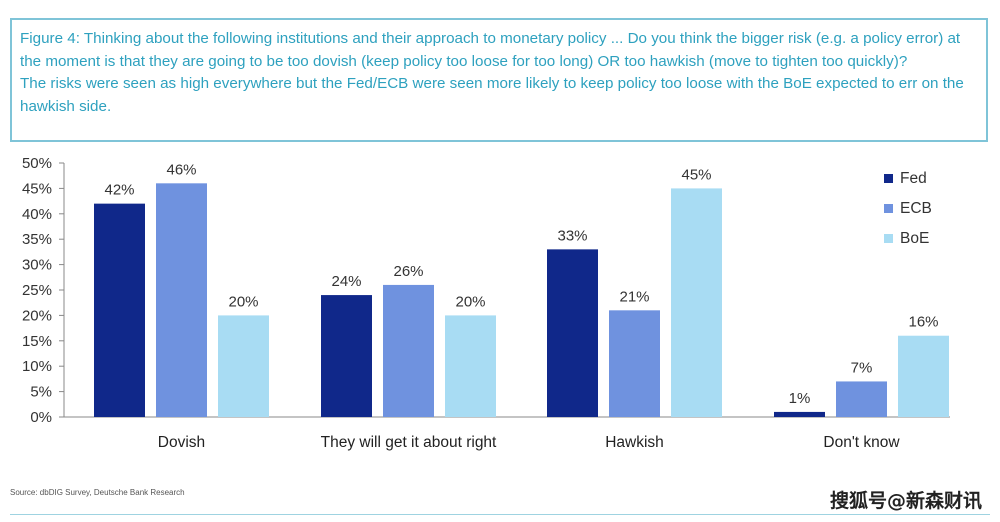 This screenshot has width=1000, height=522. What do you see at coordinates (37, 163) in the screenshot?
I see `y-tick-label: 50%` at bounding box center [37, 163].